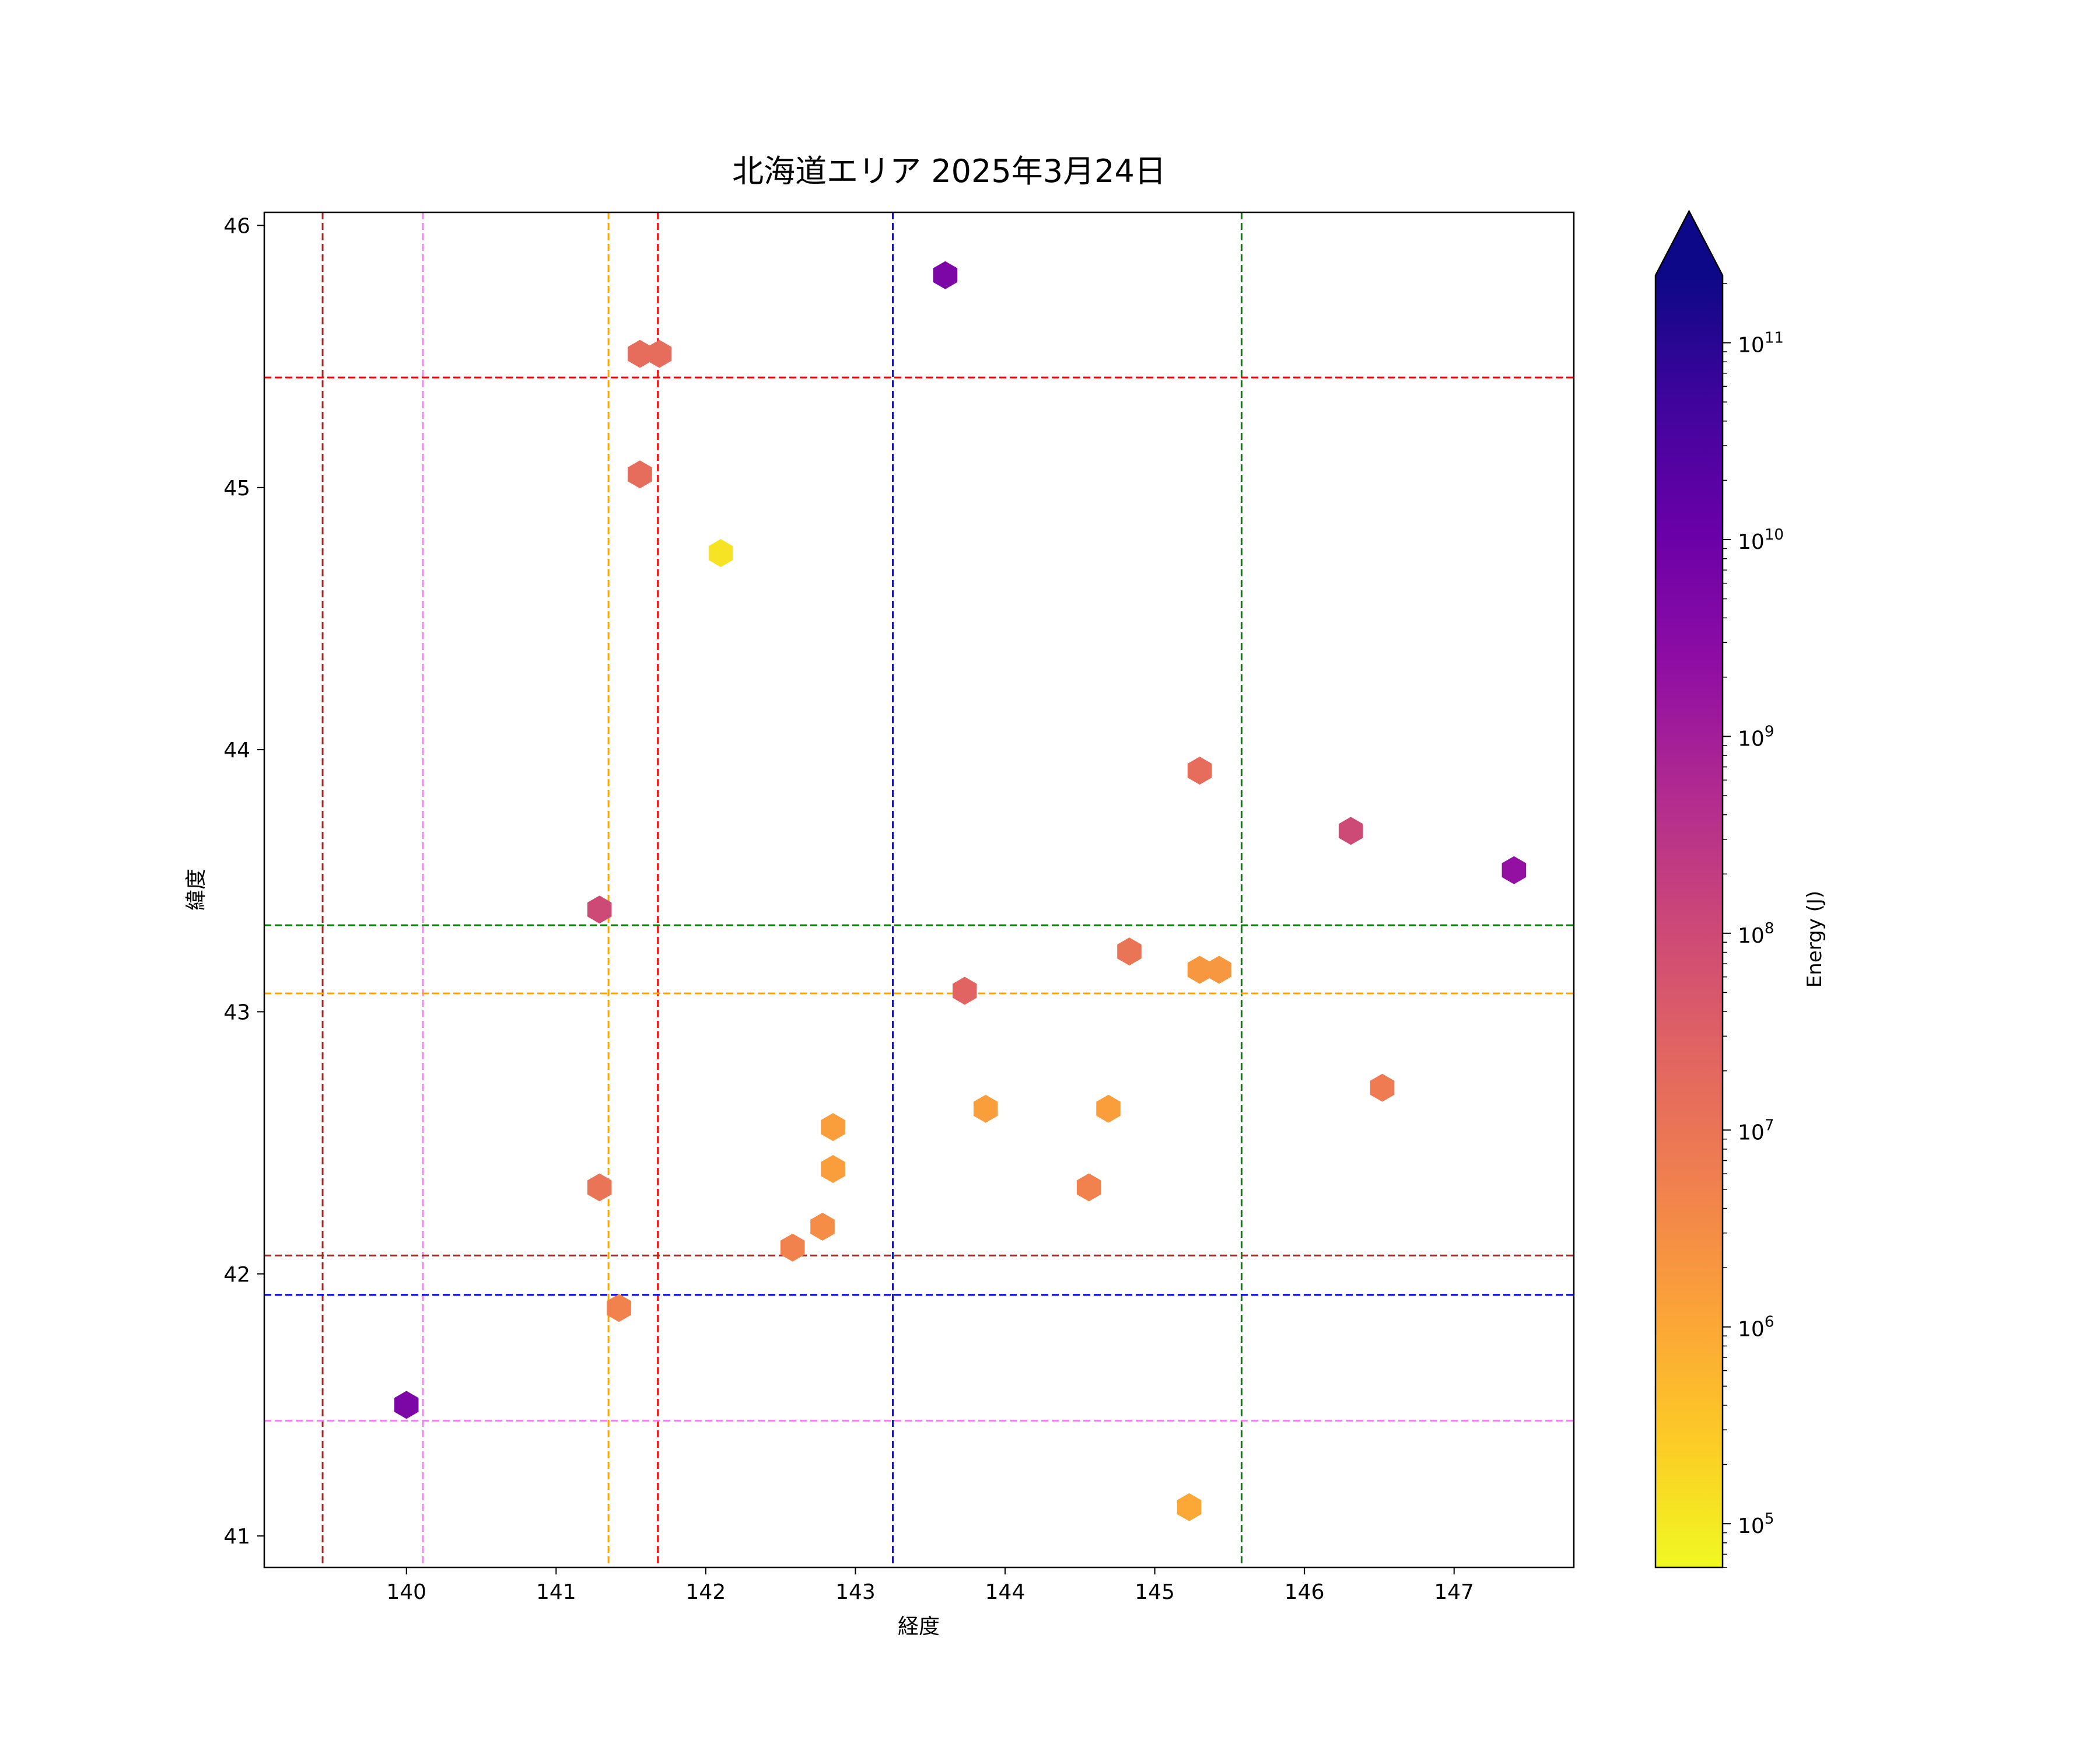 The width and height of the screenshot is (2100, 1750). Describe the element at coordinates (556, 1592) in the screenshot. I see `x-tick-label: 141` at that location.